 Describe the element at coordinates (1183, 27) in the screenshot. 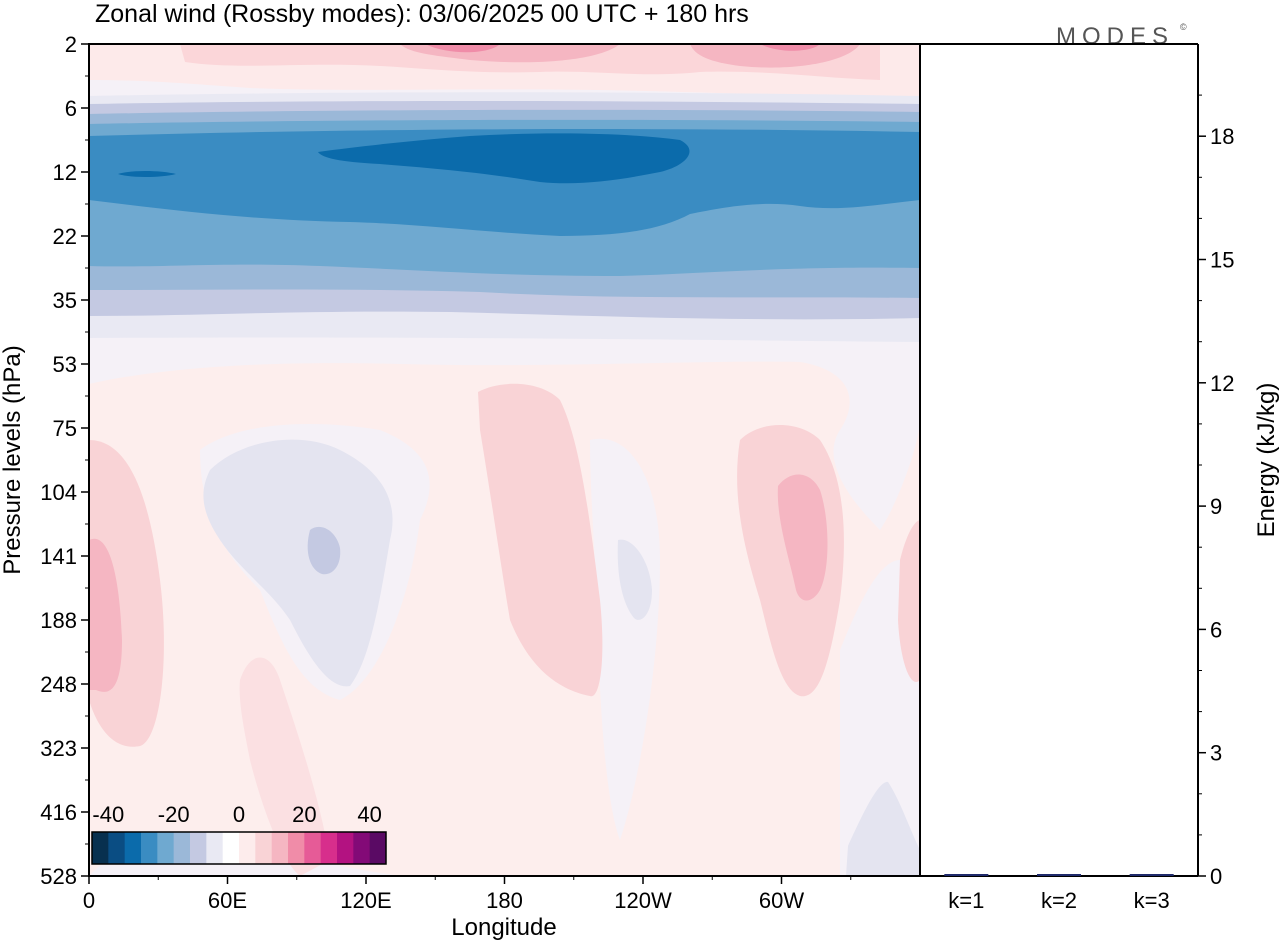

I see `modes-logo-mark: ©` at that location.